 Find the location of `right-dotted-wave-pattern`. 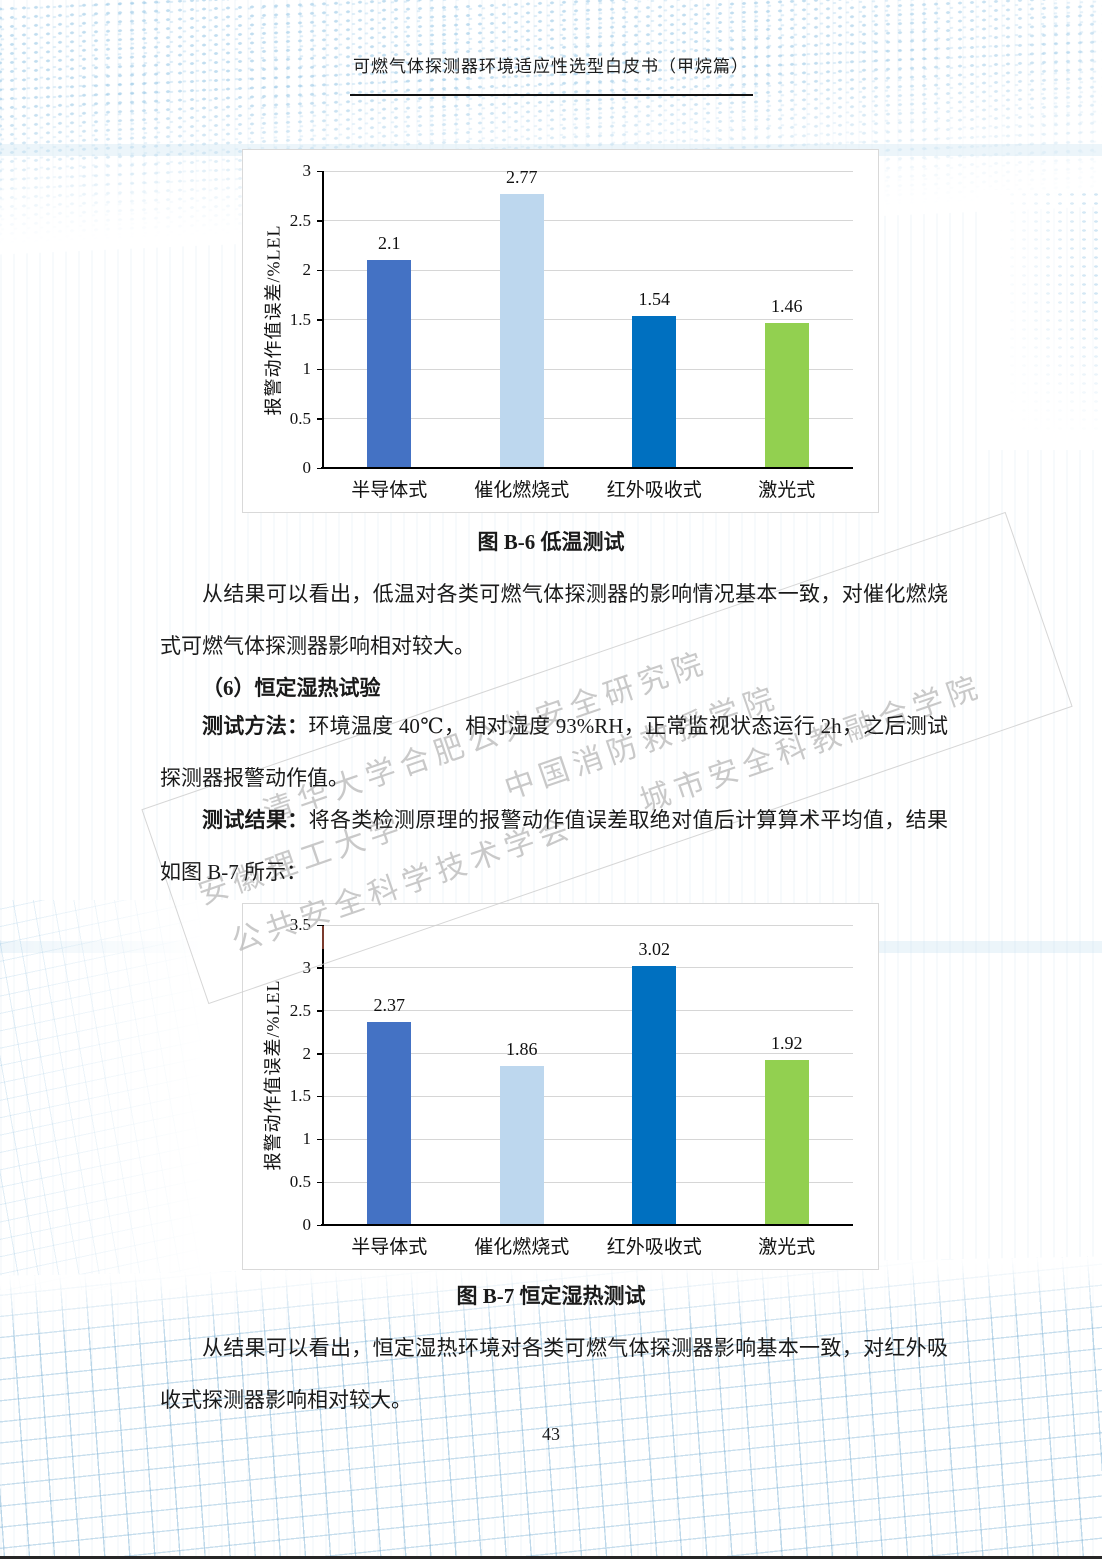

right-dotted-wave-pattern is located at coordinates (1042, 320).